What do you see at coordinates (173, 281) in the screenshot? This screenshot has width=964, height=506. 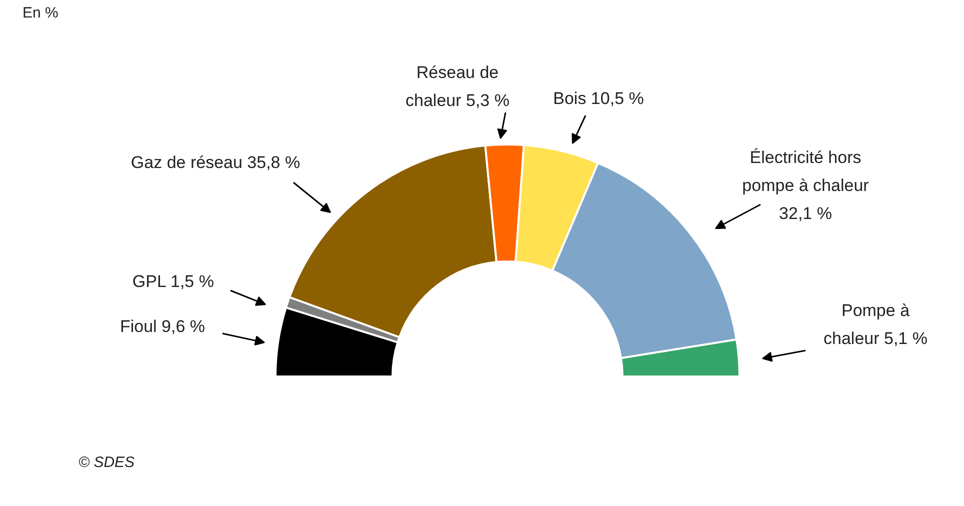 I see `slice-label: GPL 1,5 %` at bounding box center [173, 281].